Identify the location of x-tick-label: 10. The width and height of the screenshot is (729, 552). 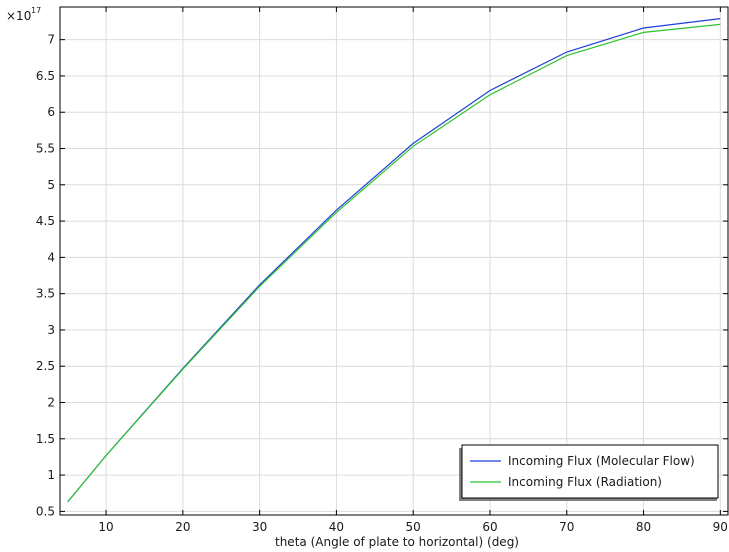
(105, 527).